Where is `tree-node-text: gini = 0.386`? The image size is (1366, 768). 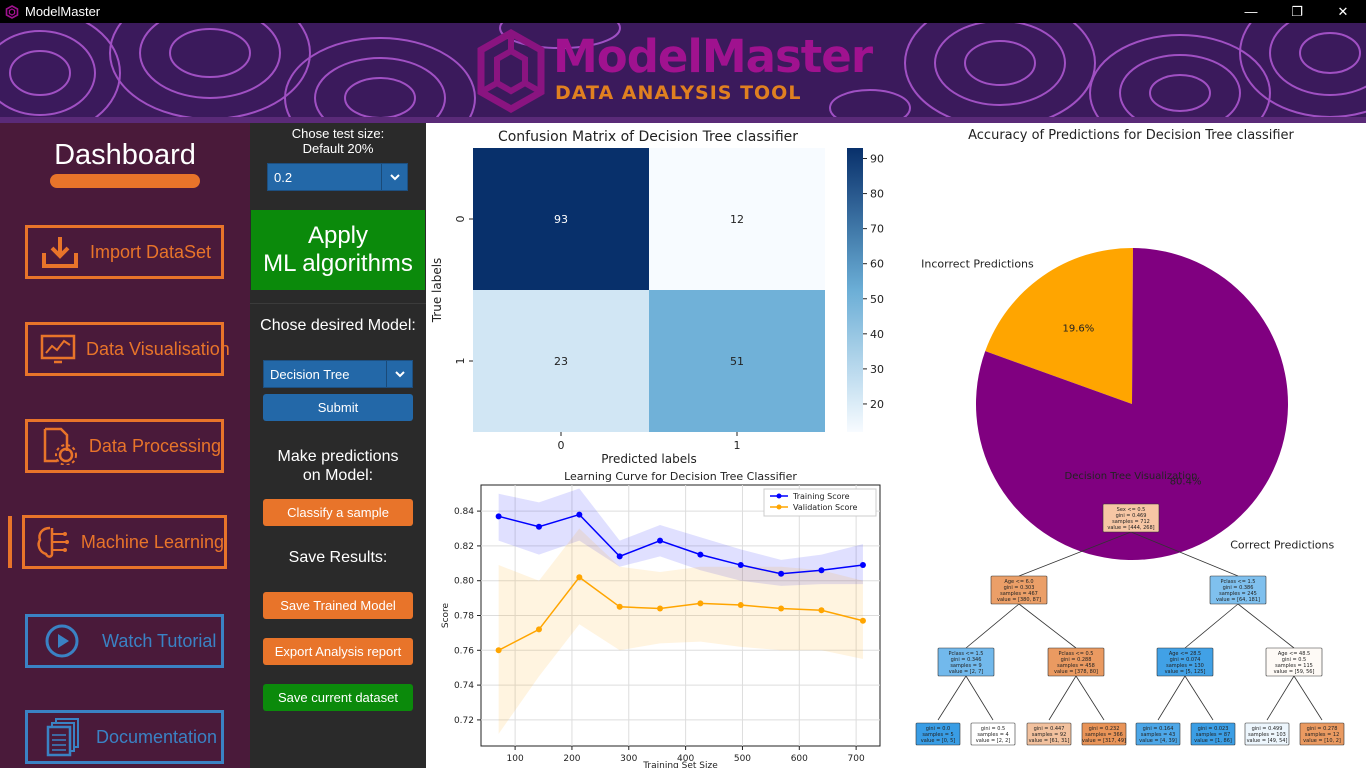
tree-node-text: gini = 0.386 is located at coordinates (1238, 588).